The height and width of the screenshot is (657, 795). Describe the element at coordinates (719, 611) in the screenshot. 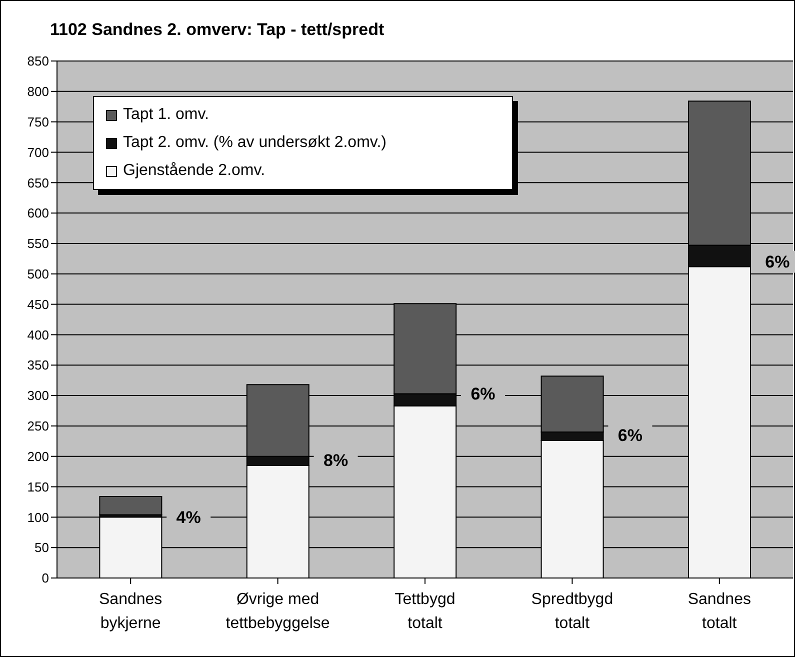

I see `x-tick-label: Sandnes totalt` at that location.